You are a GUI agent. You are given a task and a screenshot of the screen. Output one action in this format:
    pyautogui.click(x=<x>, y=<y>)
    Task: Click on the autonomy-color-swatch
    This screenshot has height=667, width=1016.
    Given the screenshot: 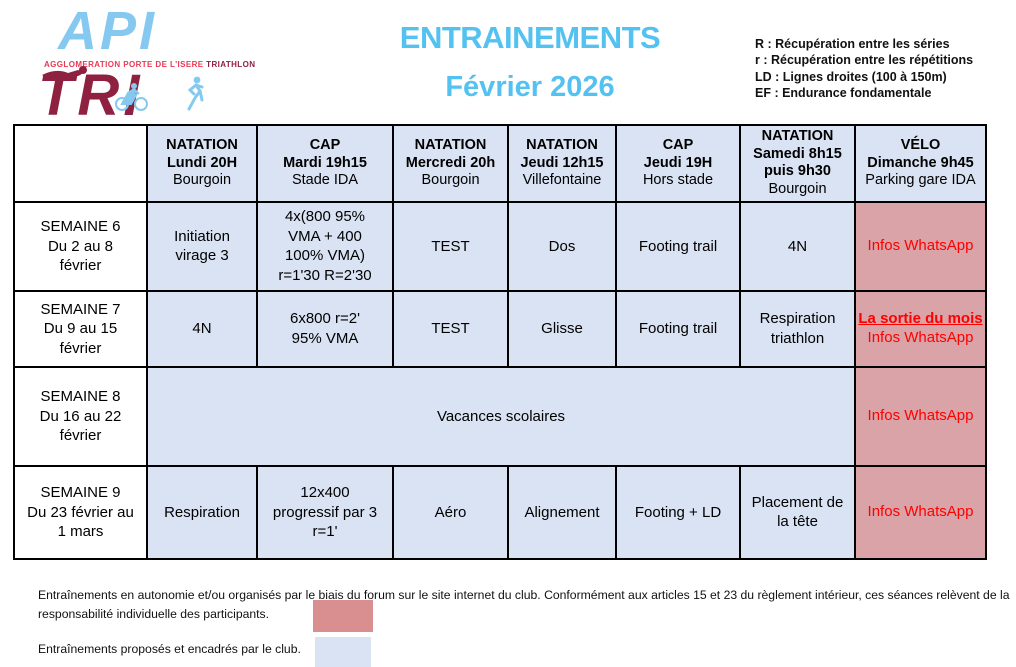 What is the action you would take?
    pyautogui.click(x=343, y=616)
    